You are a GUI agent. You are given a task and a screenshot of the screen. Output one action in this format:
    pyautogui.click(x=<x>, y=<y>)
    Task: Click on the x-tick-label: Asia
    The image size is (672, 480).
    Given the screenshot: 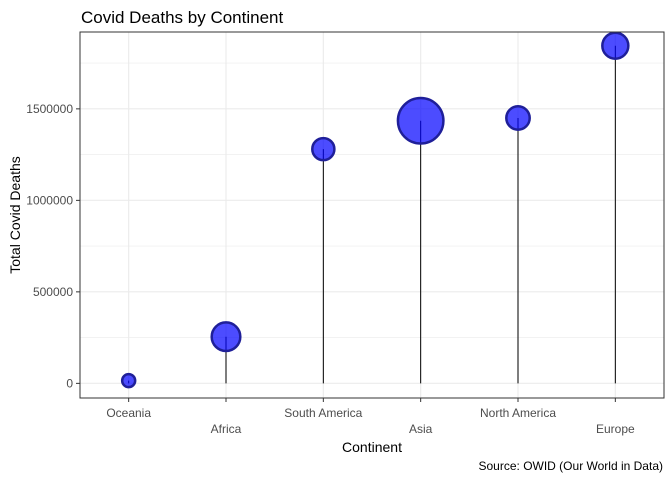 What is the action you would take?
    pyautogui.click(x=421, y=429)
    